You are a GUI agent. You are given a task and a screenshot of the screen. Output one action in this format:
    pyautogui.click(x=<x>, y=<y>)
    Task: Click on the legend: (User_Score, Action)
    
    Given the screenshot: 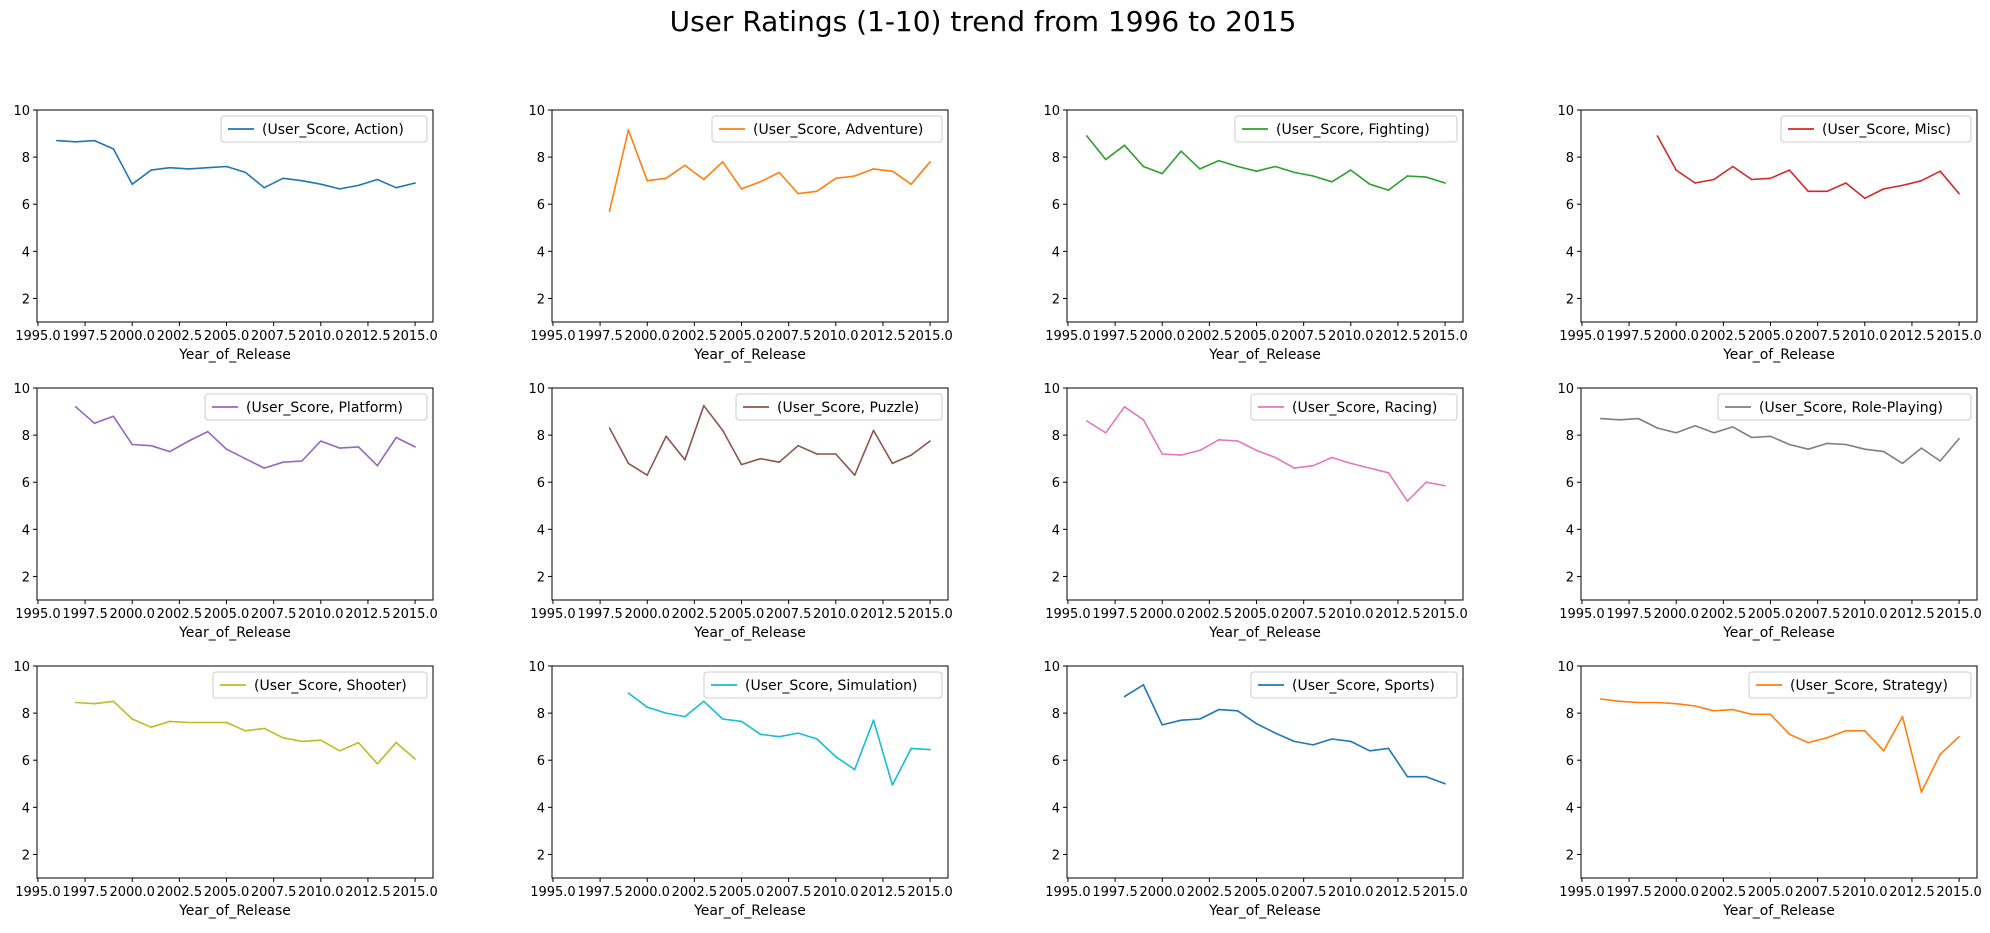 What is the action you would take?
    pyautogui.click(x=324, y=129)
    